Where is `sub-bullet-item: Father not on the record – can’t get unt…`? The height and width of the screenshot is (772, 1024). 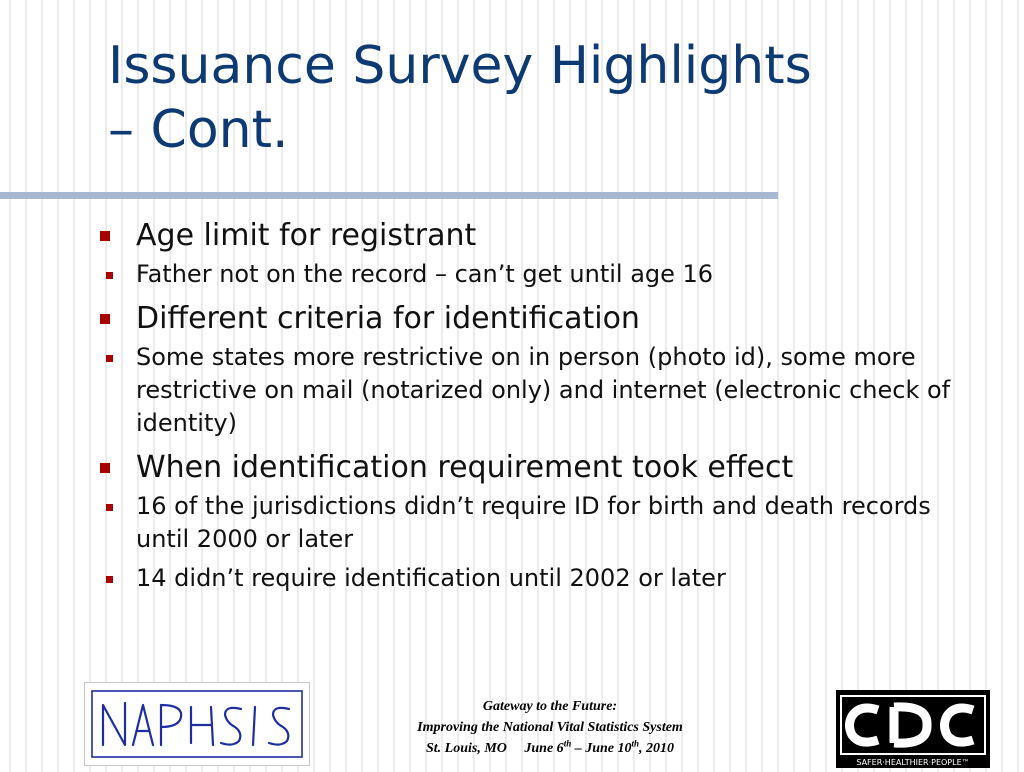
sub-bullet-item: Father not on the record – can’t get unt… is located at coordinates (532, 274).